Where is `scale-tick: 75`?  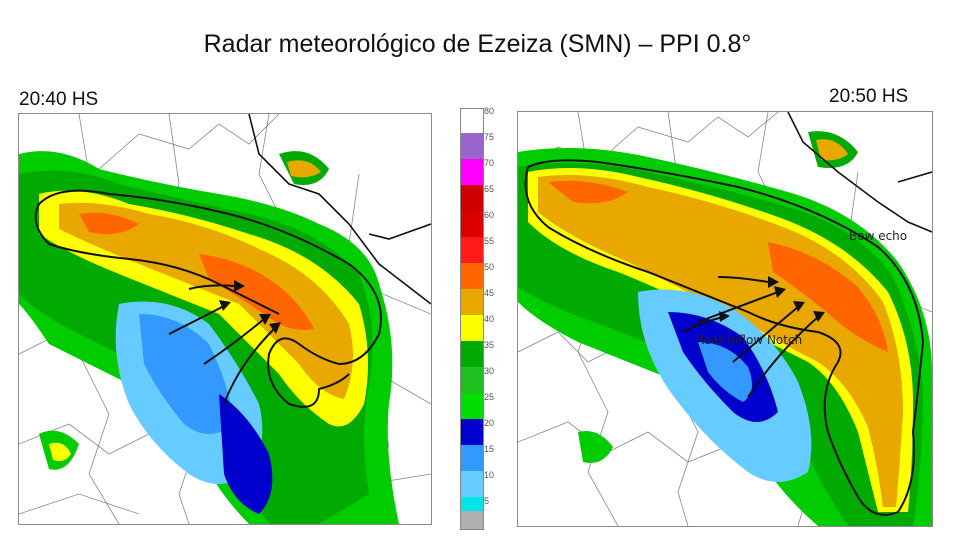 scale-tick: 75 is located at coordinates (489, 137).